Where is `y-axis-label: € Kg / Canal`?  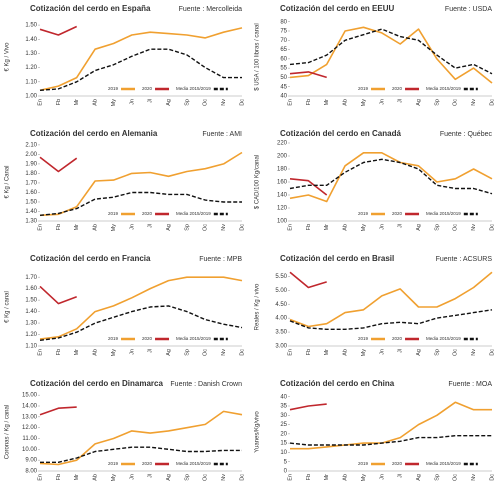 y-axis-label: € Kg / Canal is located at coordinates (8, 181).